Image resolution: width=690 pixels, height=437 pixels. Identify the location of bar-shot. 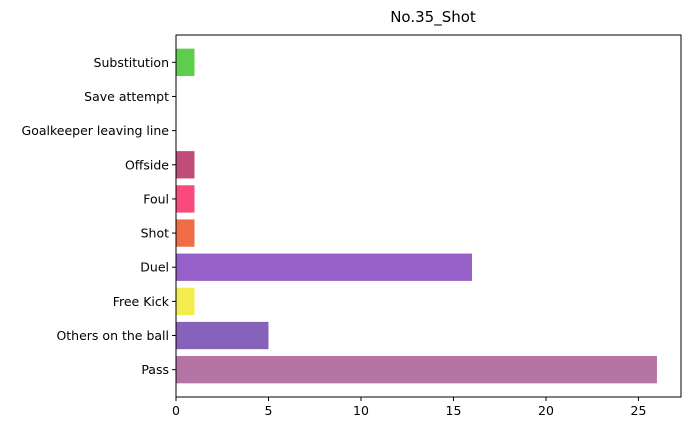
(185, 233).